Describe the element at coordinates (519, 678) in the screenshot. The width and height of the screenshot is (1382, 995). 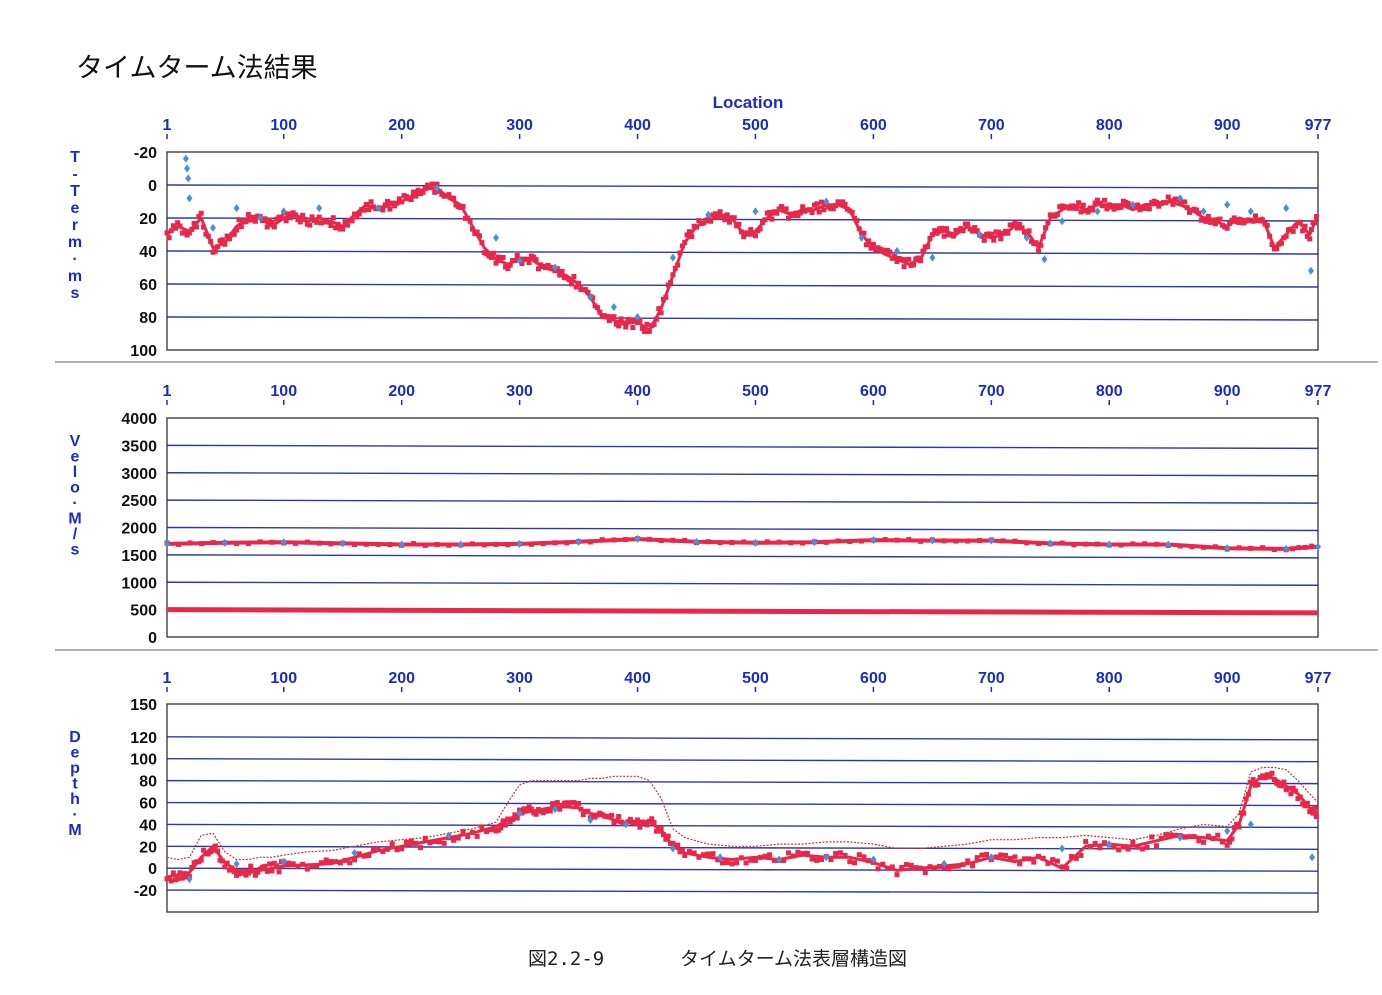
I see `x-tick-label: 300` at that location.